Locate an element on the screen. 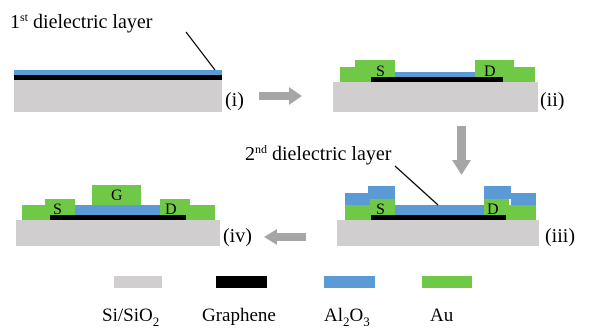 The image size is (595, 329). gate-label: G is located at coordinates (117, 195).